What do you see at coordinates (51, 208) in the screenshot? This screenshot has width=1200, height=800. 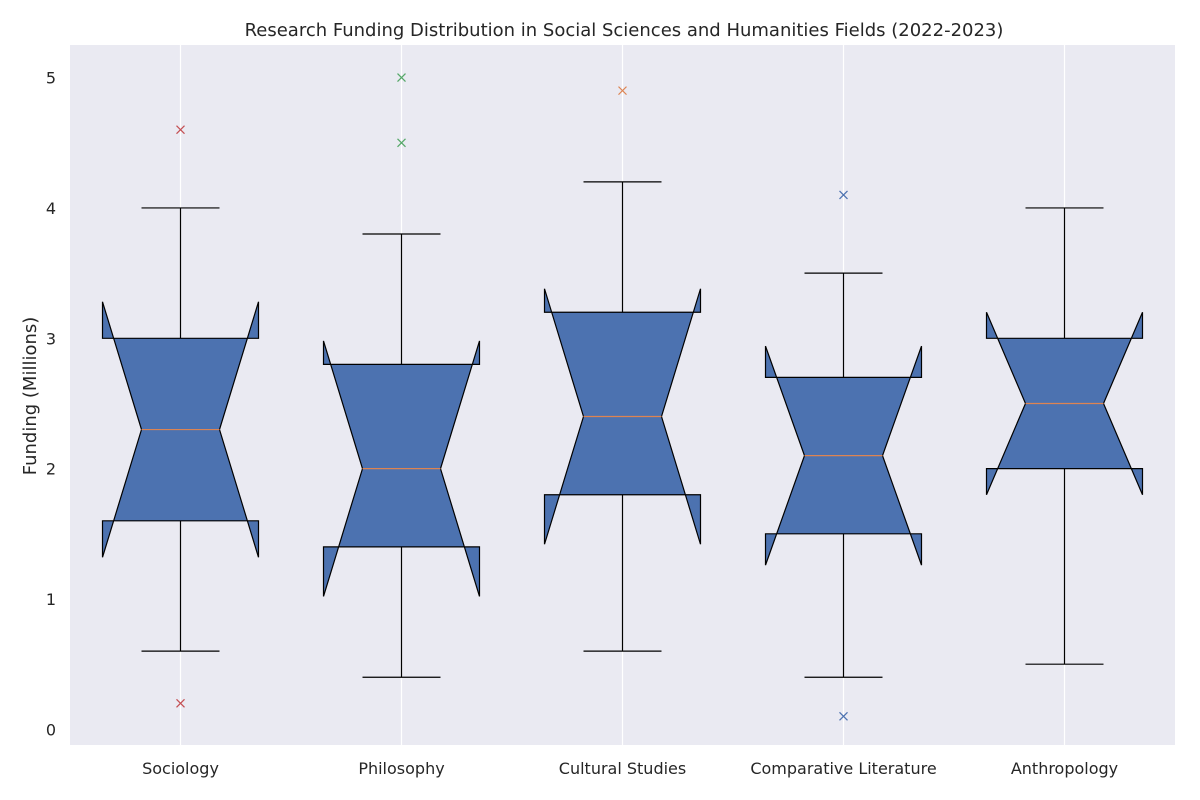 I see `y-tick-label: 4` at bounding box center [51, 208].